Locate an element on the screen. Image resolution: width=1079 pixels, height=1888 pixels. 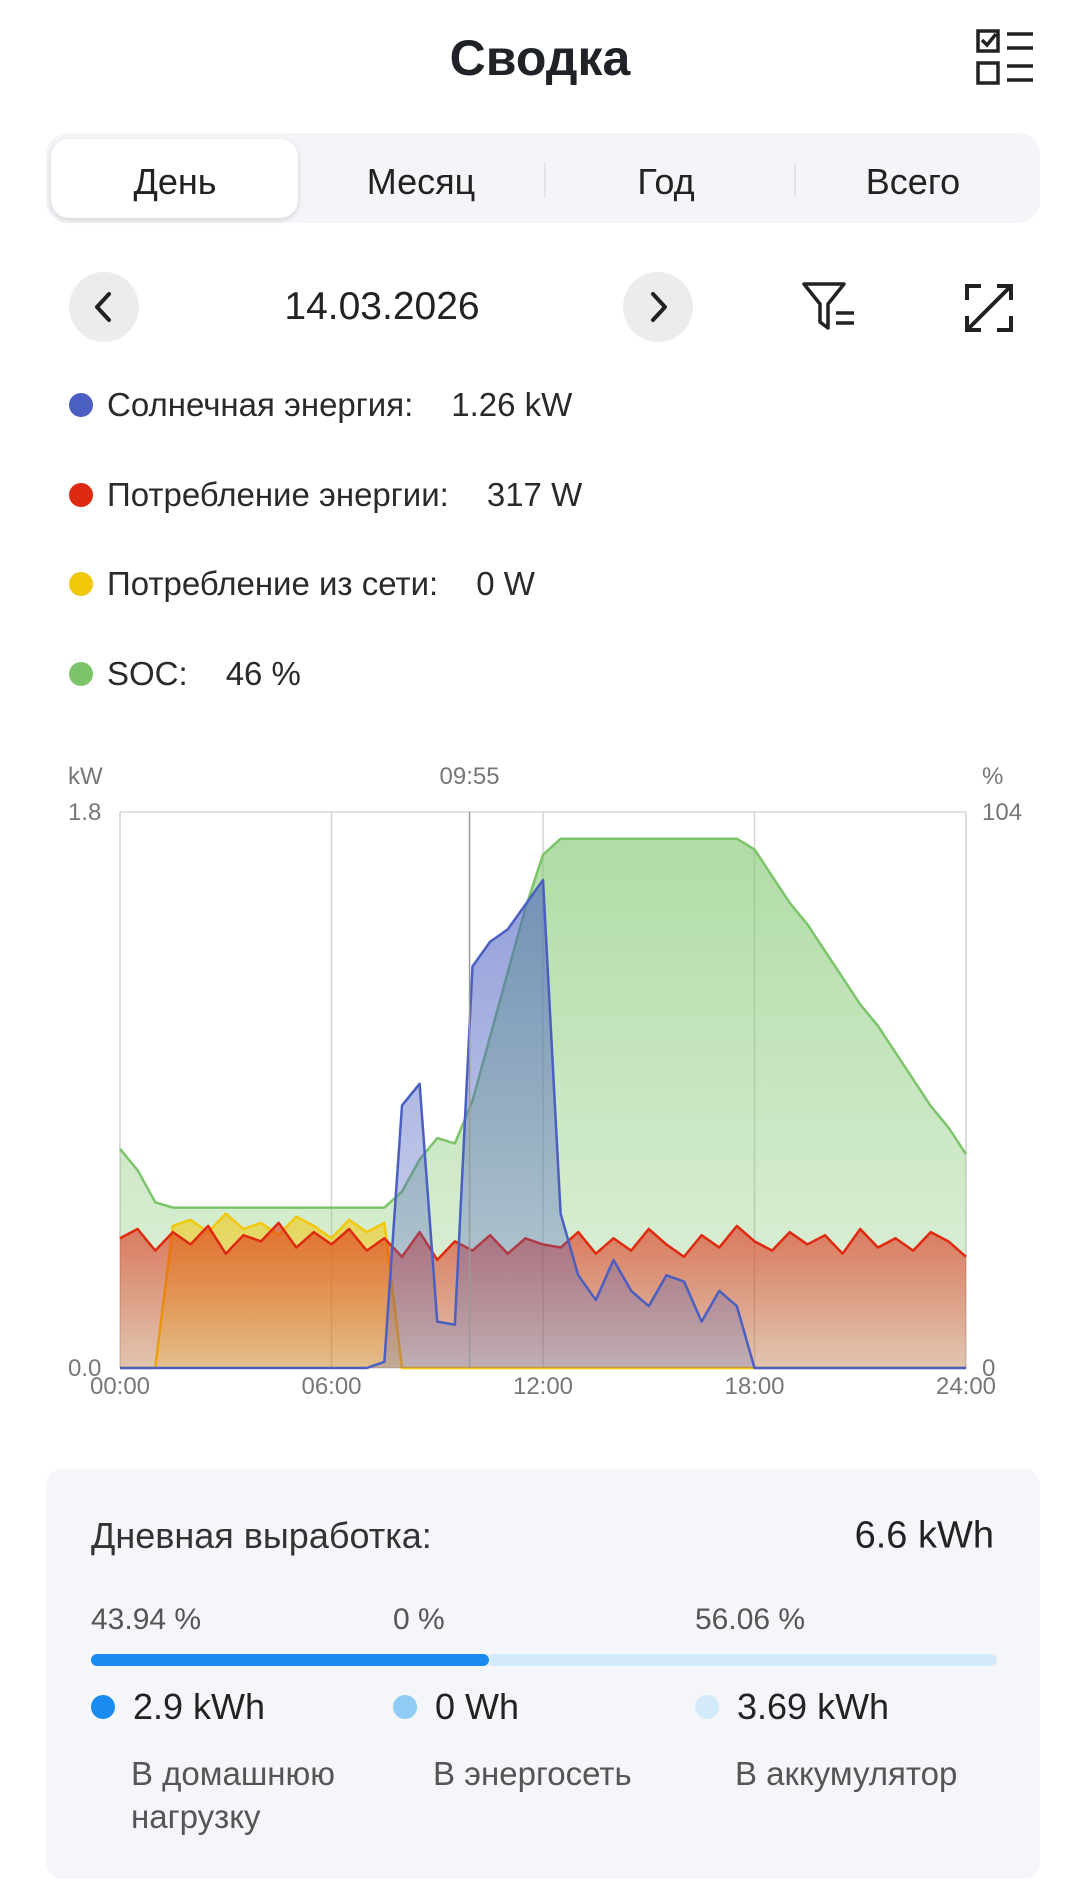
summary-total: 6.6 kWh is located at coordinates (924, 1535).